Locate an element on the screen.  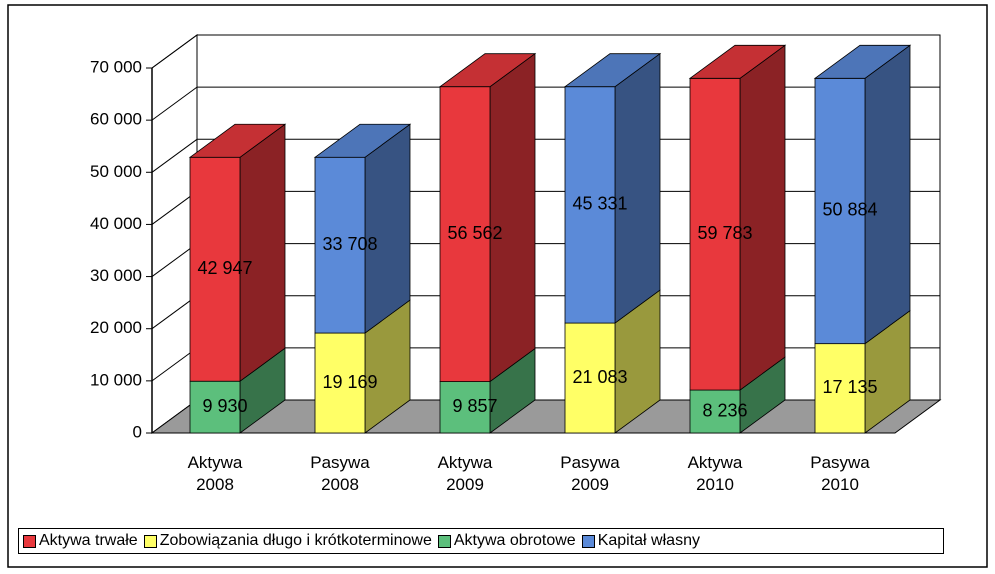
y-tick-label: 30 000 is located at coordinates (116, 275).